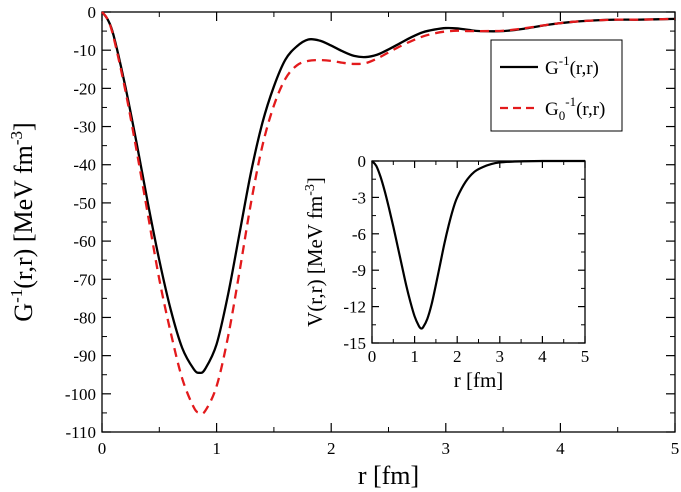 This screenshot has height=492, width=681. I want to click on legend-label-G0: G0-1(r,r), so click(575, 108).